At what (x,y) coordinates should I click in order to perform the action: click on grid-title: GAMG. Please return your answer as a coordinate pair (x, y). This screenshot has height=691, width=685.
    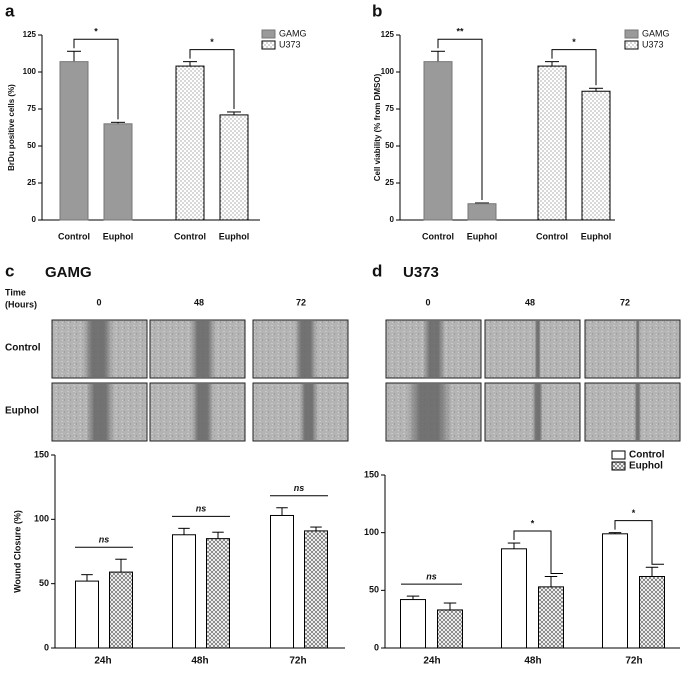
    Looking at the image, I should click on (68, 272).